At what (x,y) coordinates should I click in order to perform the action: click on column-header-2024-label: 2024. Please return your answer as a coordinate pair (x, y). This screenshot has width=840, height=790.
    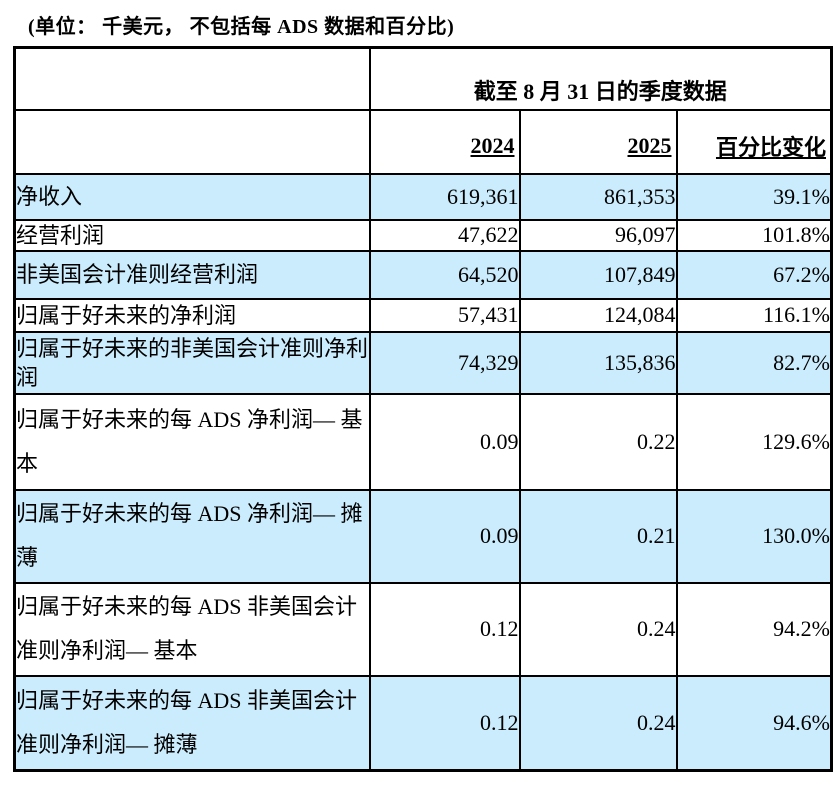
    Looking at the image, I should click on (492, 145).